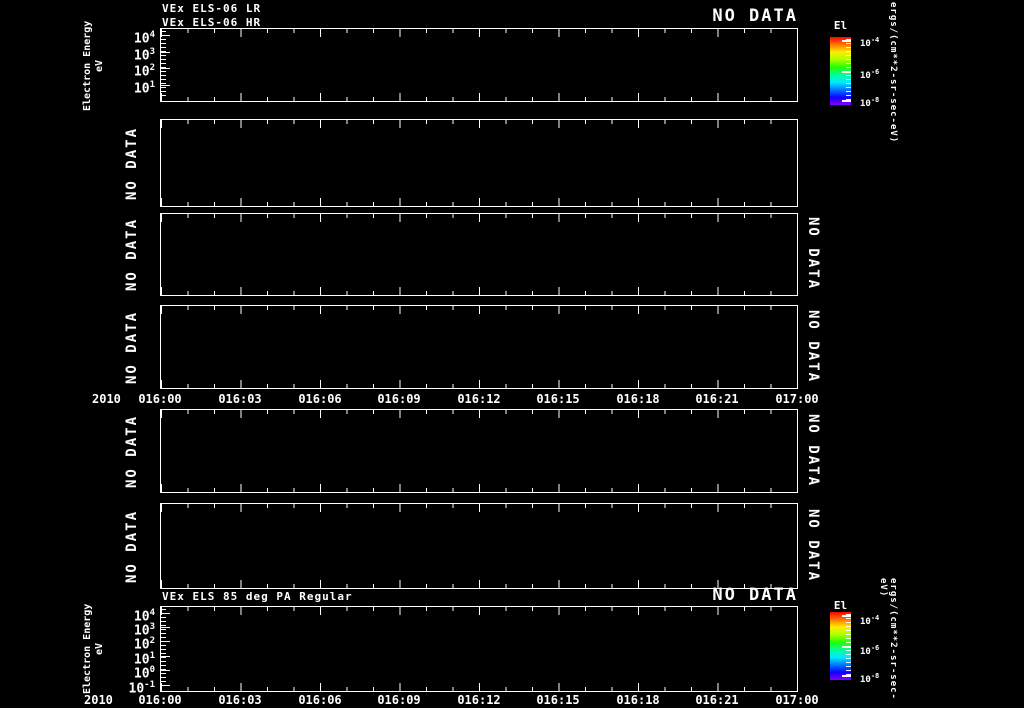 The width and height of the screenshot is (1024, 708). I want to click on panel-2-no-data-left: NO DATA, so click(132, 163).